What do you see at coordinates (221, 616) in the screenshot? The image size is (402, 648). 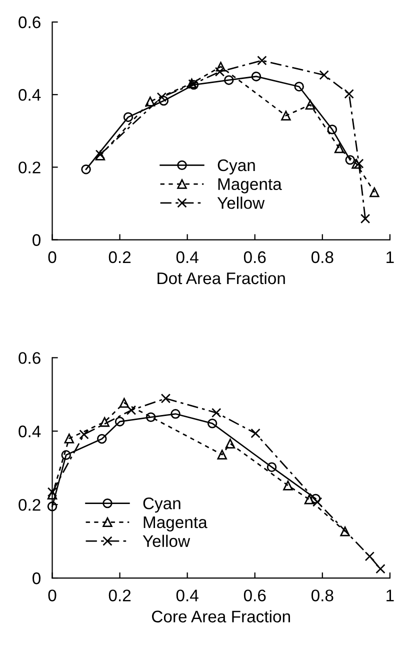 I see `x-axis-title: Core Area Fraction` at bounding box center [221, 616].